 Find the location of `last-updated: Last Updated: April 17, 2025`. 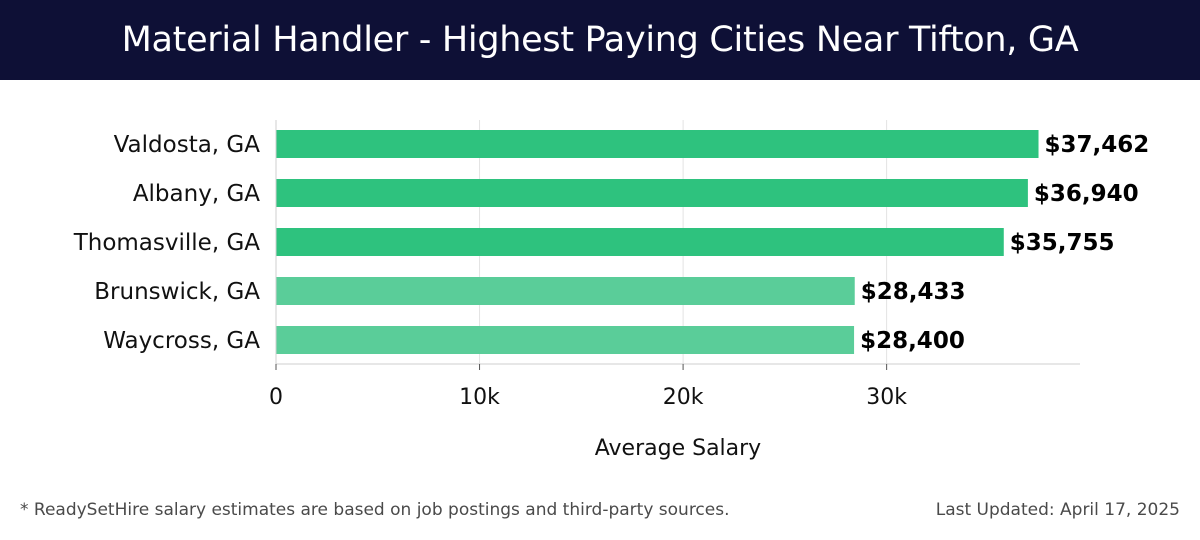

last-updated: Last Updated: April 17, 2025 is located at coordinates (1057, 510).